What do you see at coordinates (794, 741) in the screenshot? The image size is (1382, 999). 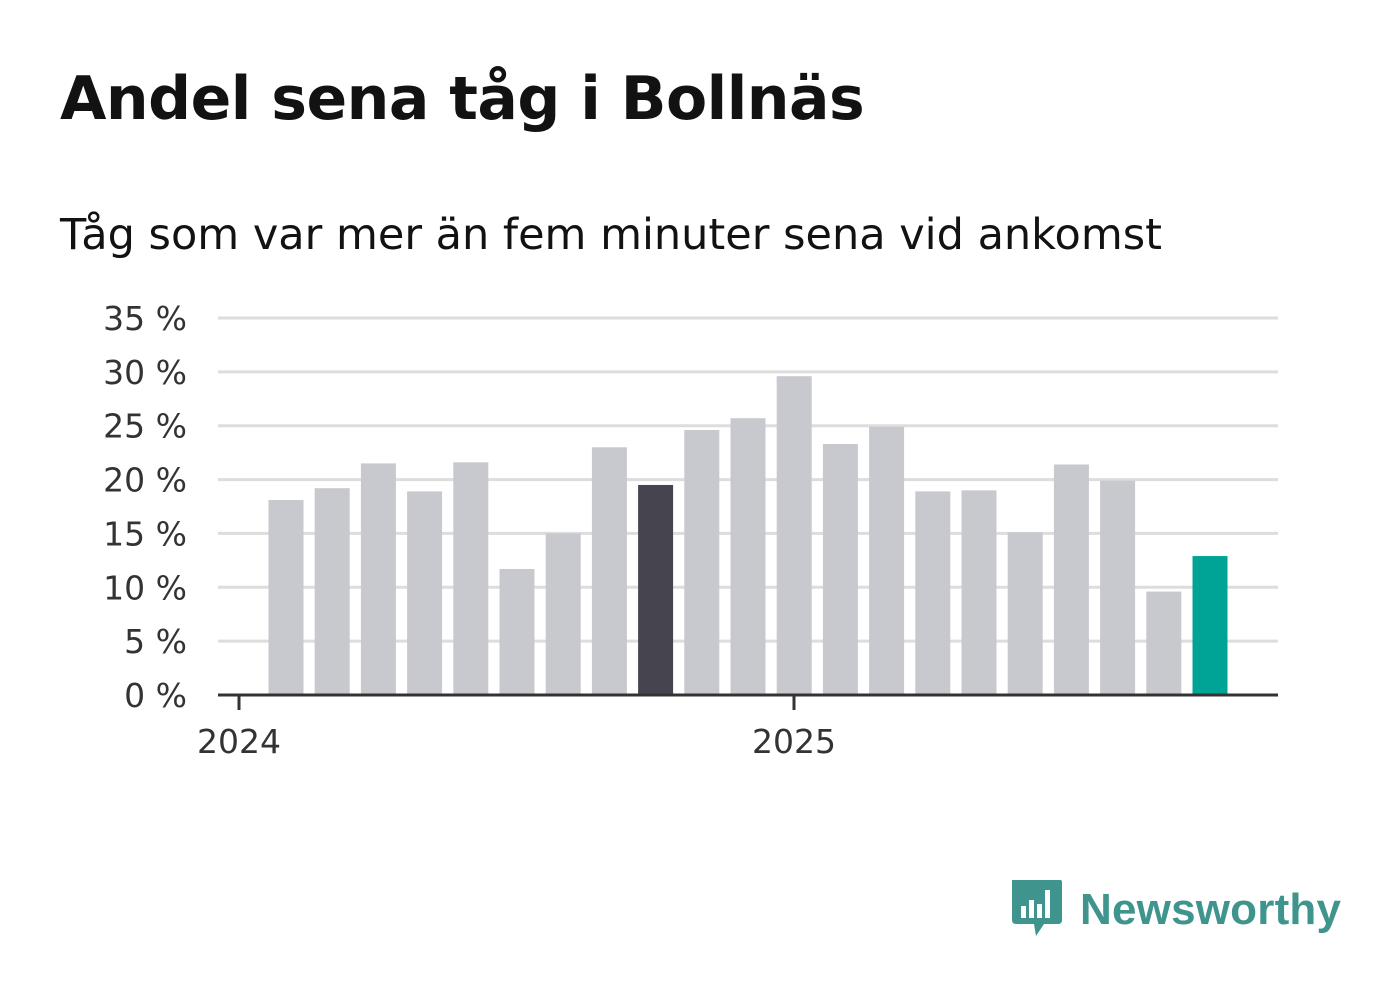 I see `x-tick-label: 2025` at bounding box center [794, 741].